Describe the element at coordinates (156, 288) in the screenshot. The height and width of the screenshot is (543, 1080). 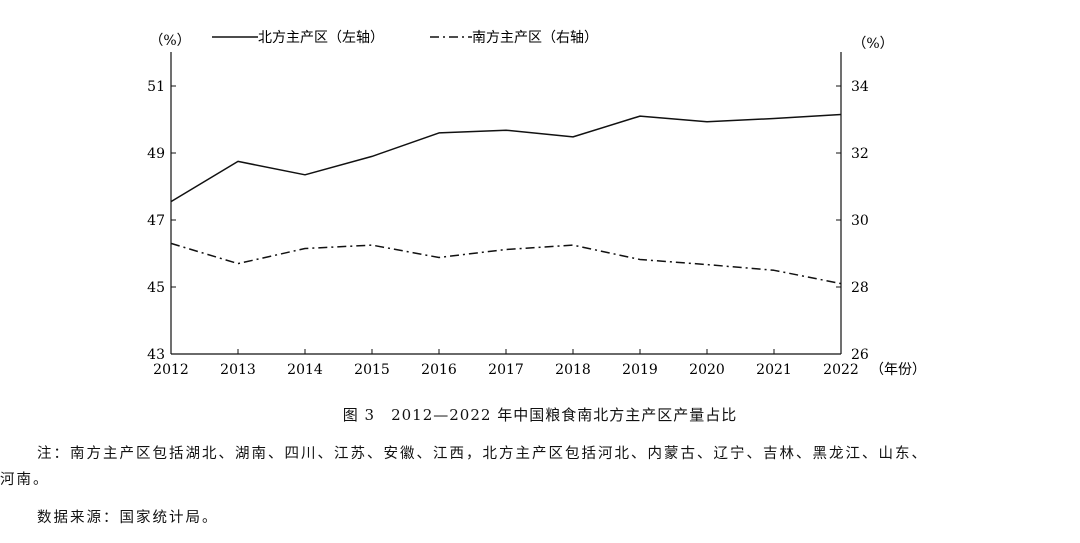
I see `left-tick-label: 45` at that location.